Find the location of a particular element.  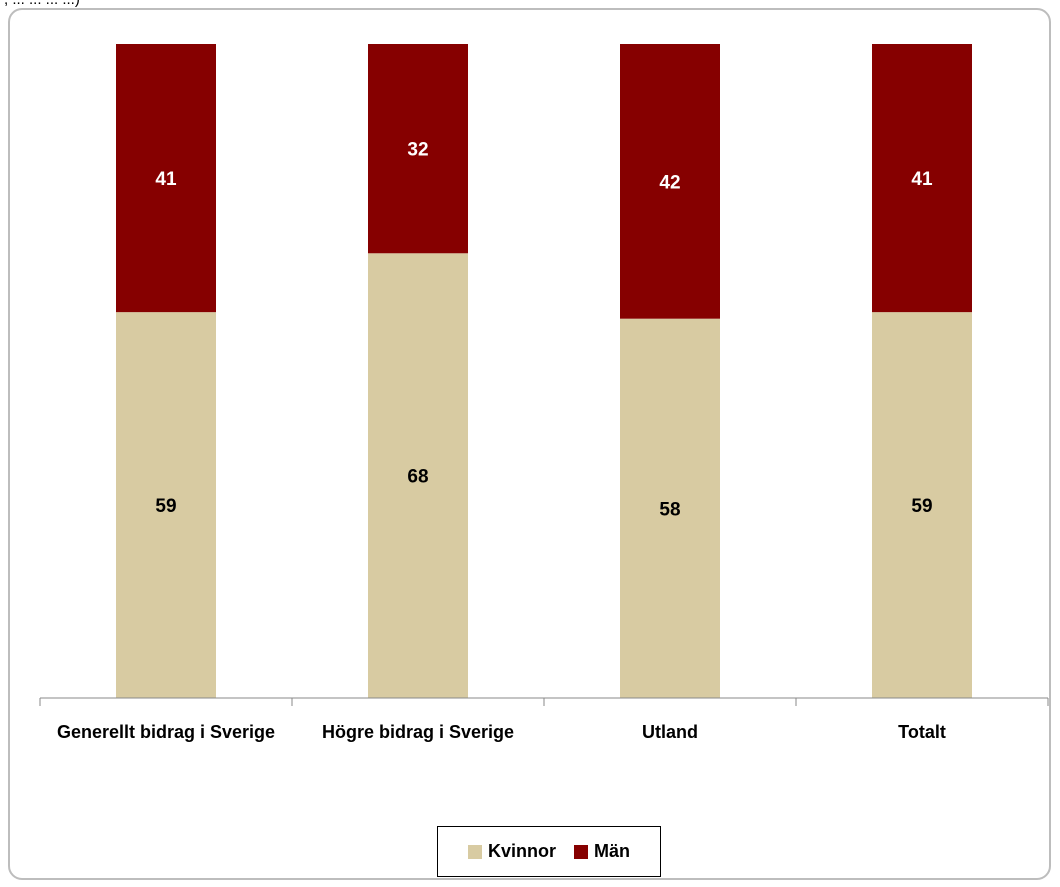

legend-label-kvinnor: Kvinnor is located at coordinates (521, 851).